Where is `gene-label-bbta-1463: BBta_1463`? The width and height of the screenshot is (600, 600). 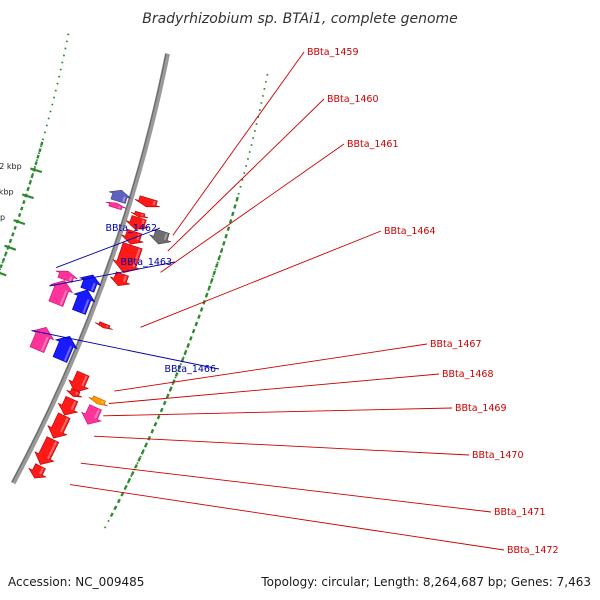 gene-label-bbta-1463: BBta_1463 is located at coordinates (146, 262).